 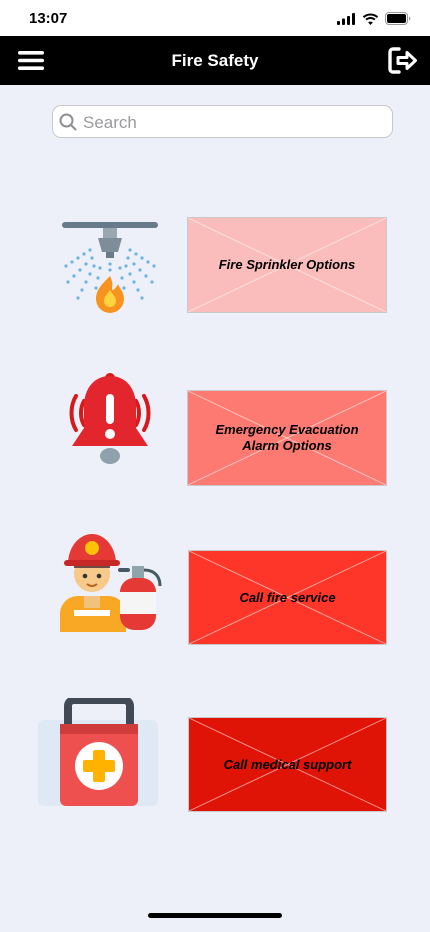 I want to click on call-medical-support-button: Call medical support, so click(x=287, y=764).